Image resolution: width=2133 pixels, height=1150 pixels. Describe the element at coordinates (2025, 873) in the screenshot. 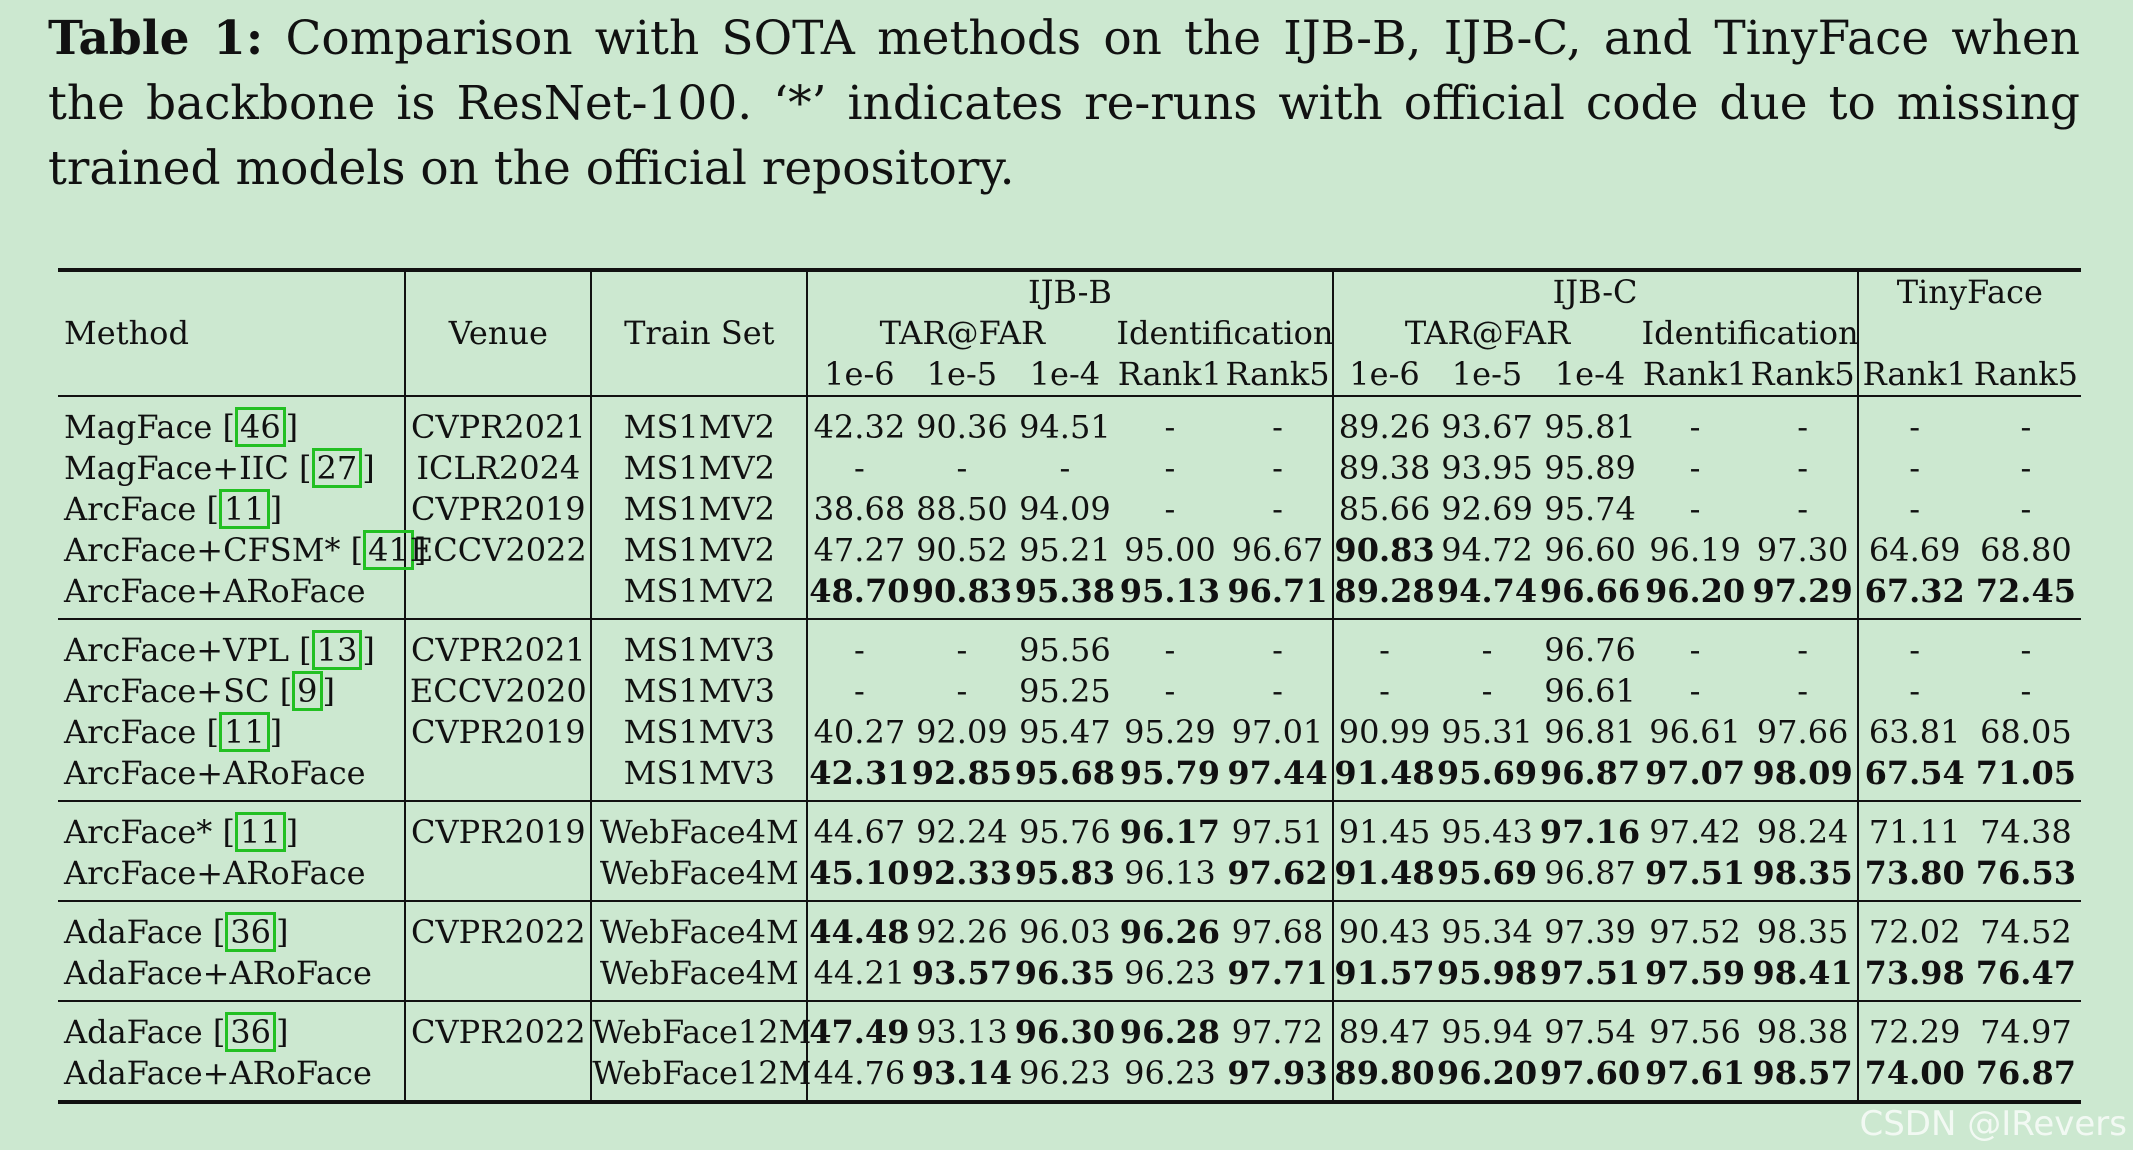

I see `value-cell: 76.53` at that location.